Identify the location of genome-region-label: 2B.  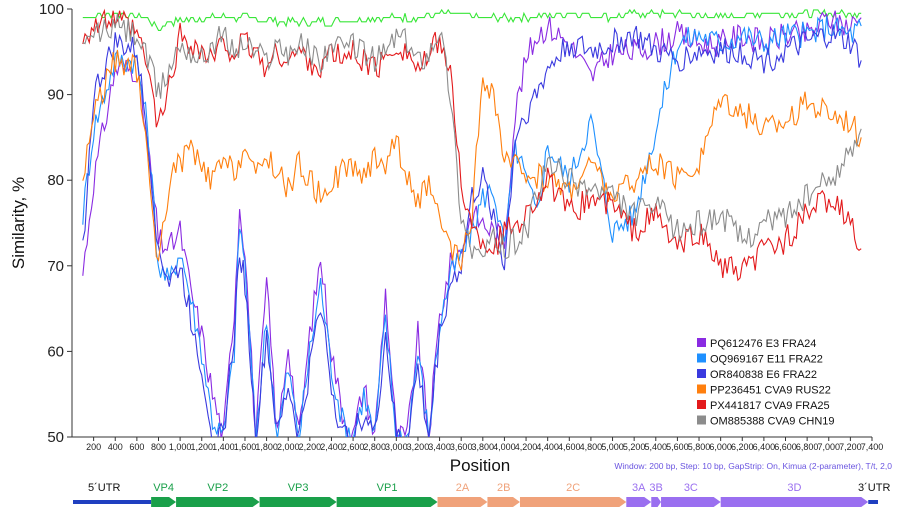
(503, 488).